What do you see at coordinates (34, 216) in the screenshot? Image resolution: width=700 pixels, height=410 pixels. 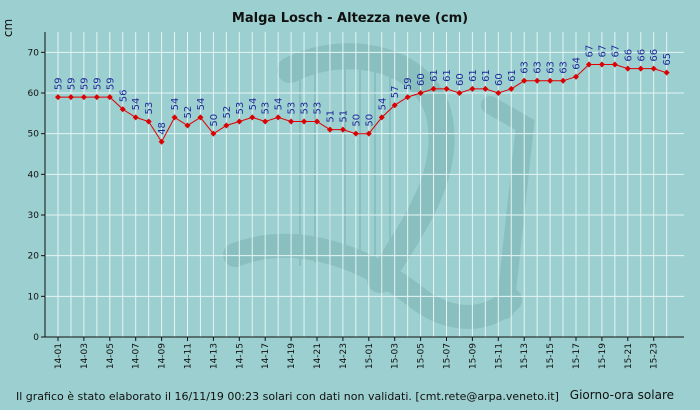 I see `y-tick-label: 30` at bounding box center [34, 216].